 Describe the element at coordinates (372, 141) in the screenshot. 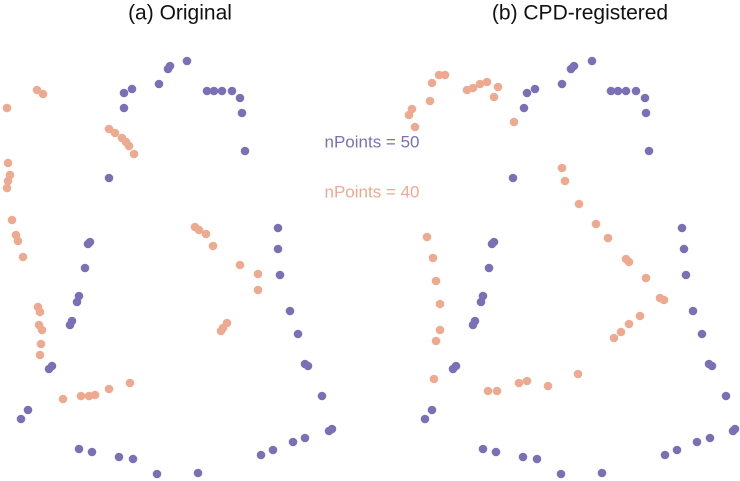

I see `legend-entry: nPoints = 50` at that location.